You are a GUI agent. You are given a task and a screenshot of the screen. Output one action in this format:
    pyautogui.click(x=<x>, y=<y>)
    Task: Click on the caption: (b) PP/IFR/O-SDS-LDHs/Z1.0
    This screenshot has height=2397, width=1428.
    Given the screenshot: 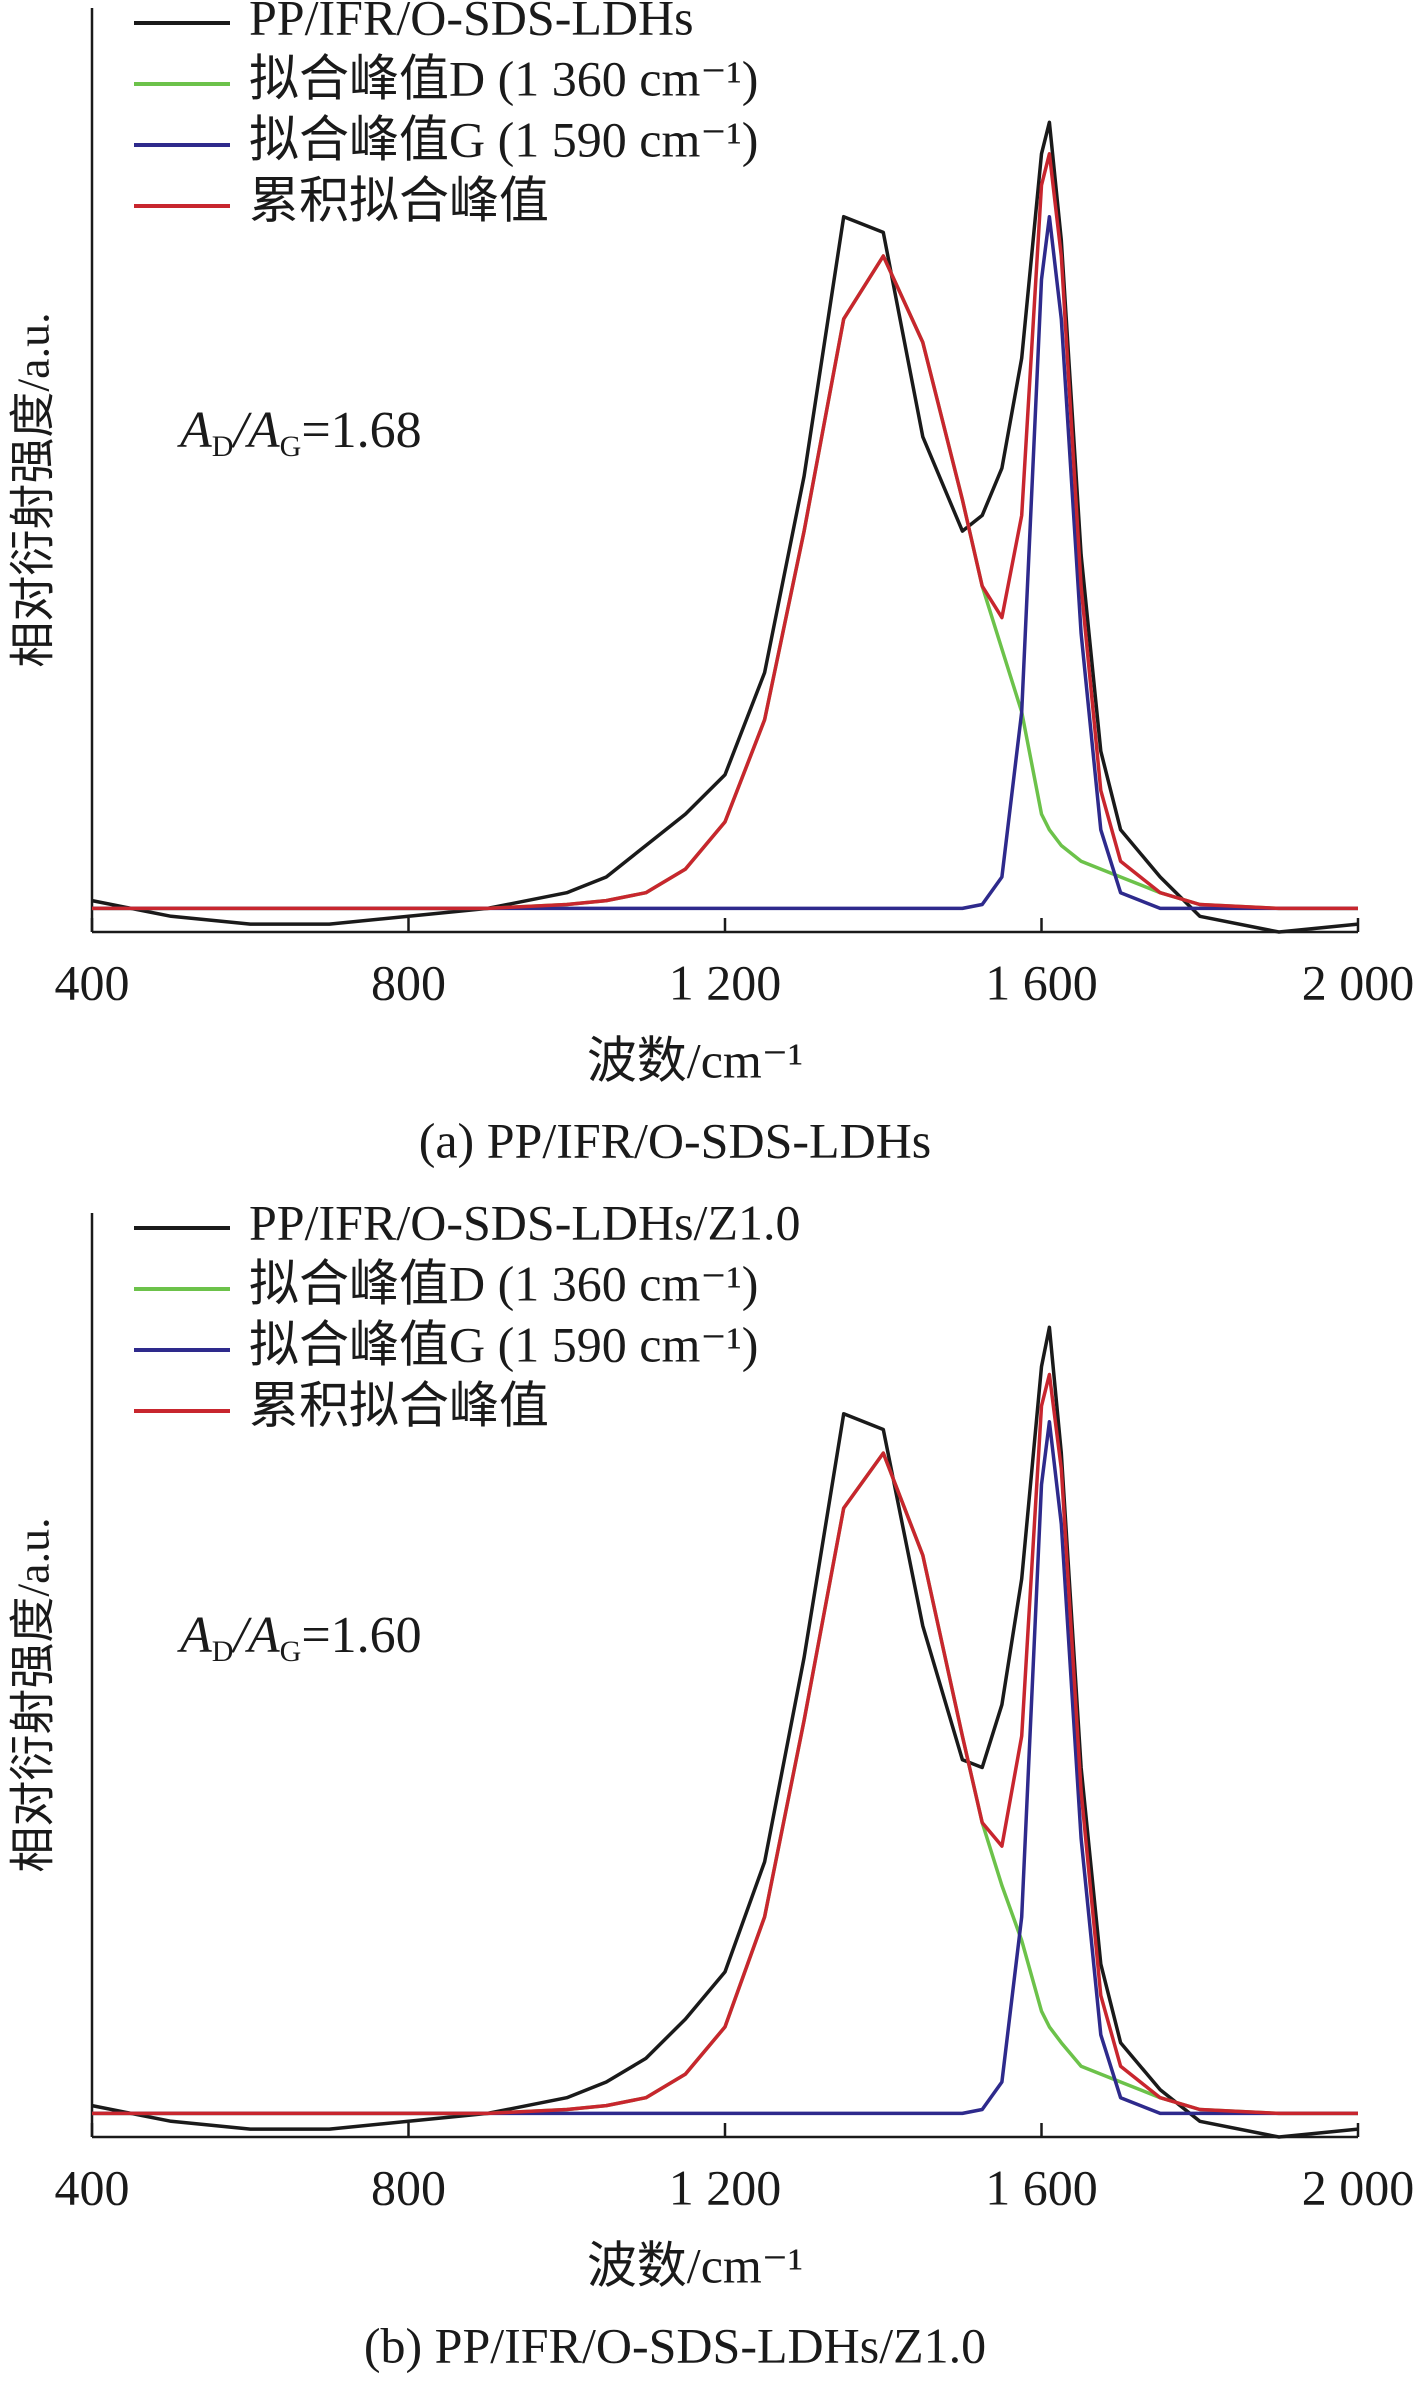 What is the action you would take?
    pyautogui.click(x=675, y=2345)
    